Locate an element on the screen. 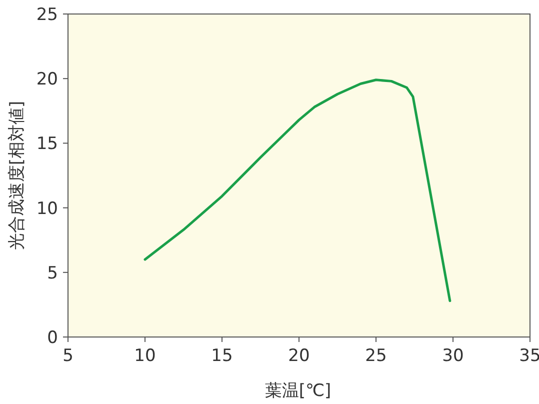  x-tick-label: 35 is located at coordinates (529, 356).